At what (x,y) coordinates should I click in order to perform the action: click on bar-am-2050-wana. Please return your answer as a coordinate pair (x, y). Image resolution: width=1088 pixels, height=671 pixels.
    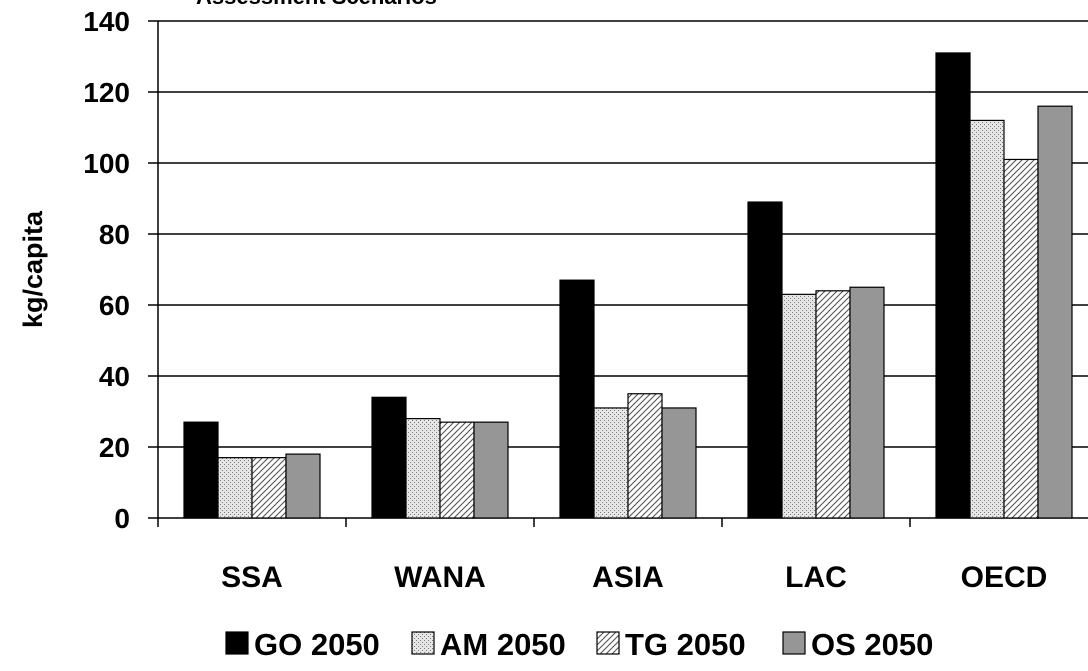
    Looking at the image, I should click on (423, 468).